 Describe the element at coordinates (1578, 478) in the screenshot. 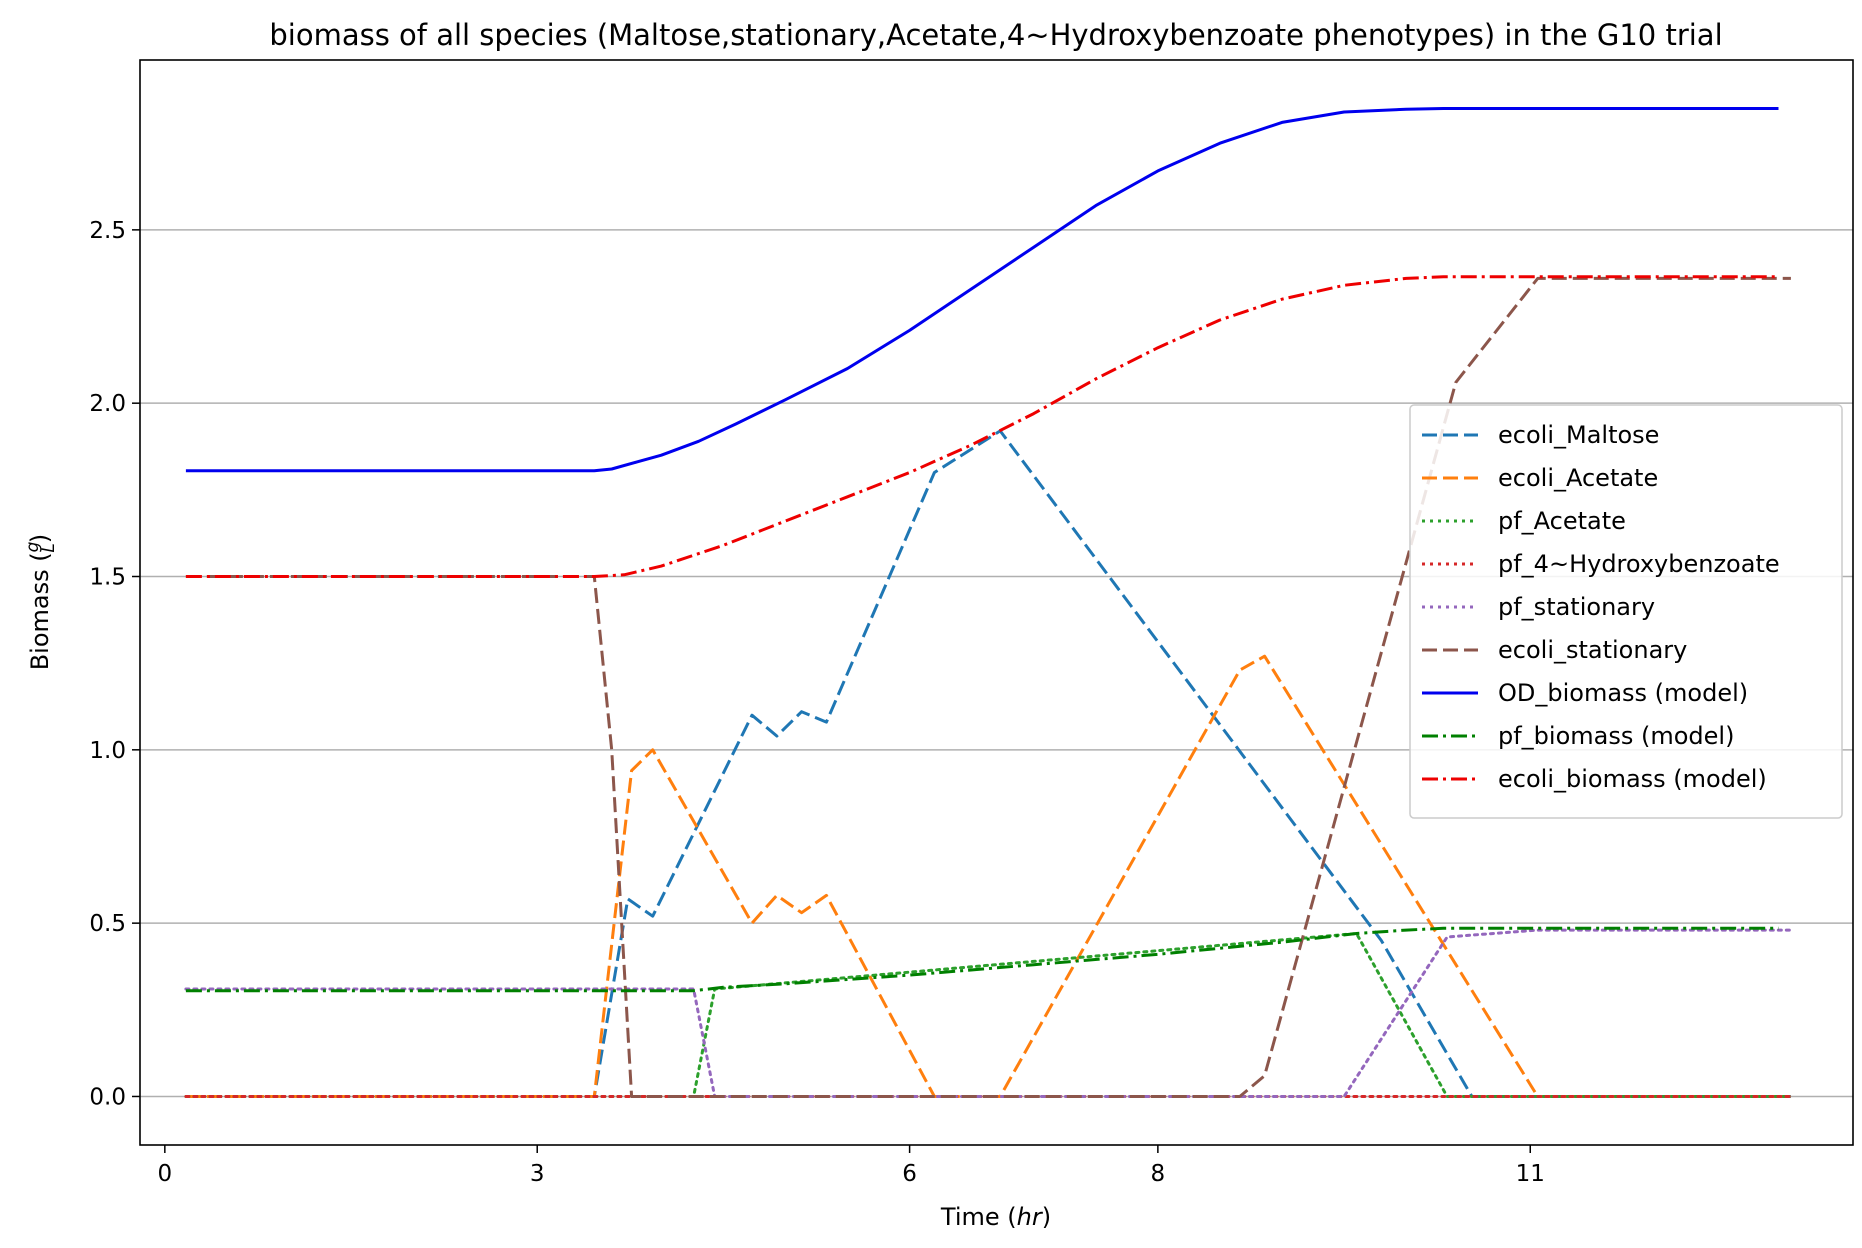

I see `legend-label: ecoli_Acetate` at that location.